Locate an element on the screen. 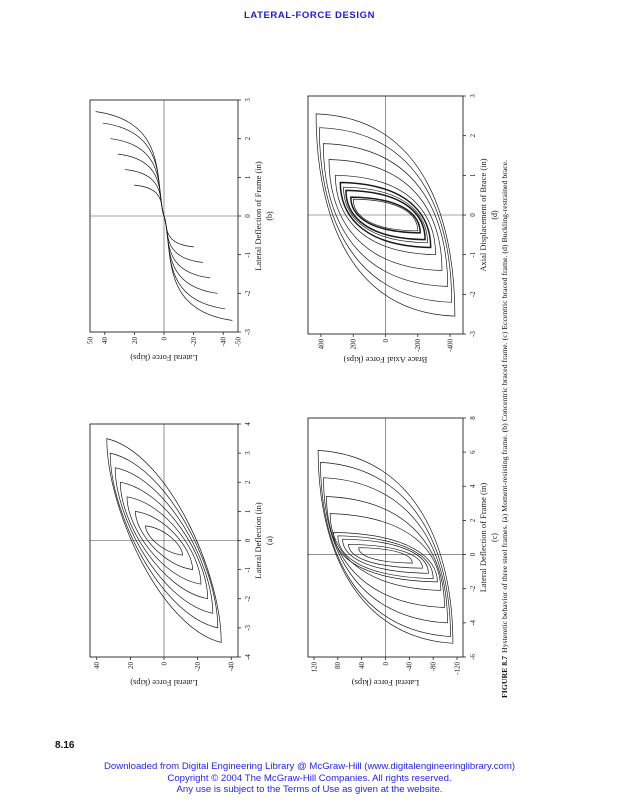 The height and width of the screenshot is (800, 619). y-tick-label: 200 is located at coordinates (354, 344).